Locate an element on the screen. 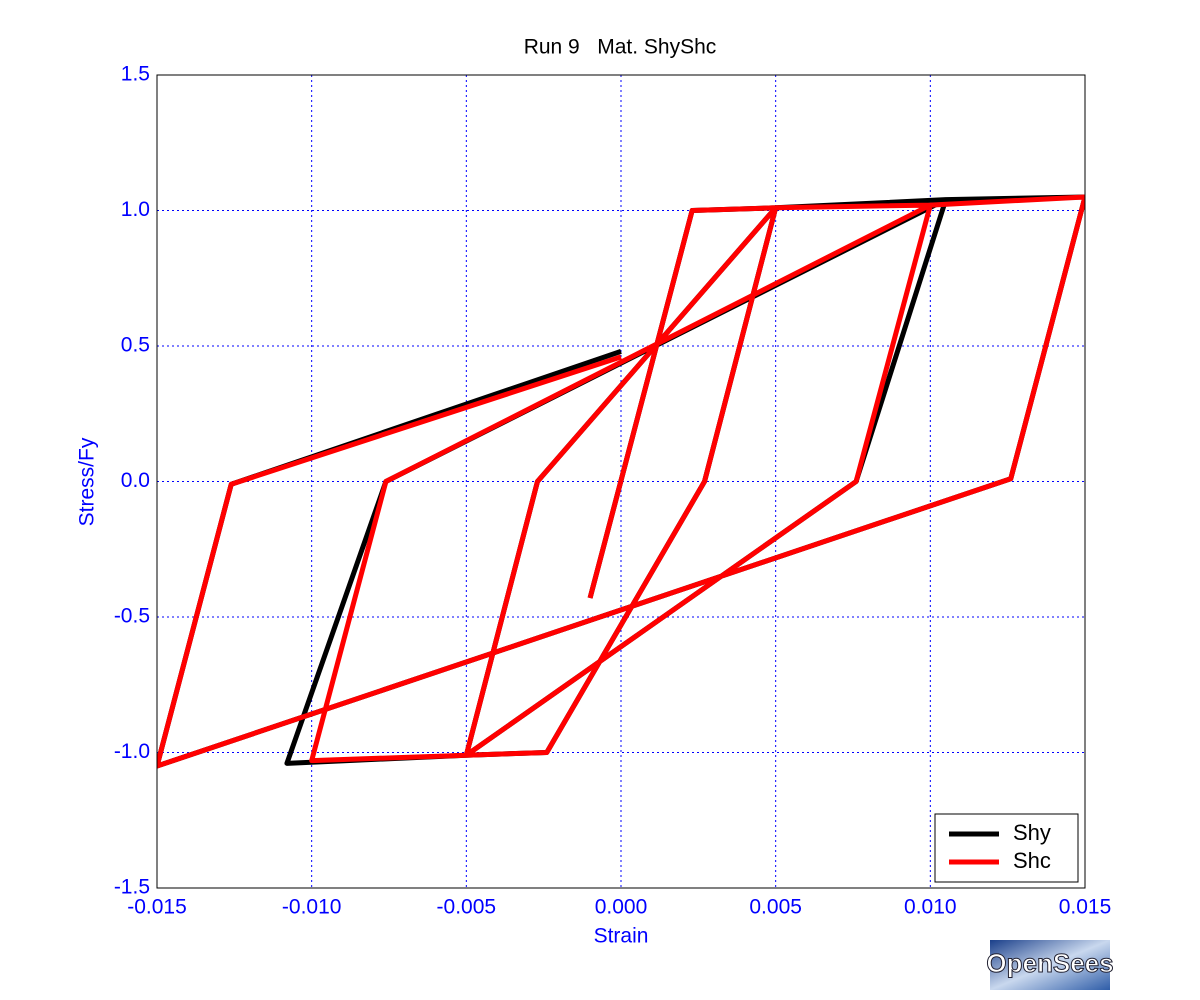  legend: Shy Shc is located at coordinates (1006, 848).